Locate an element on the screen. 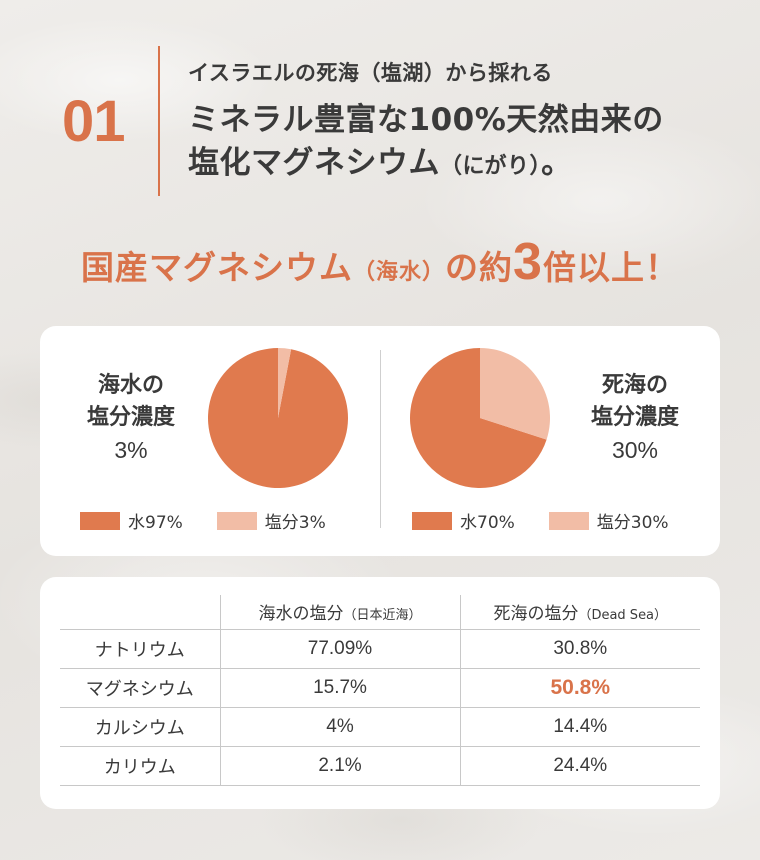 This screenshot has width=760, height=860. legend-text-water: 水97% is located at coordinates (155, 523).